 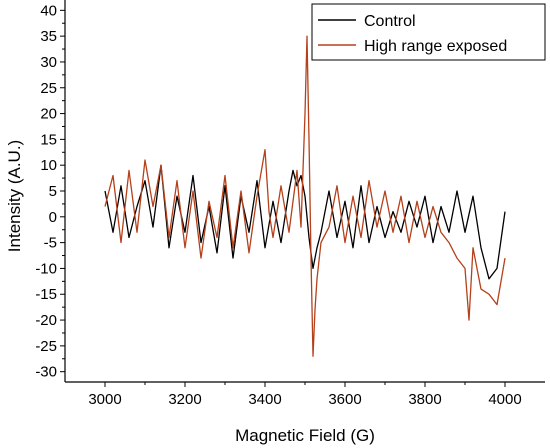 What do you see at coordinates (48, 10) in the screenshot?
I see `y-tick-label: 40` at bounding box center [48, 10].